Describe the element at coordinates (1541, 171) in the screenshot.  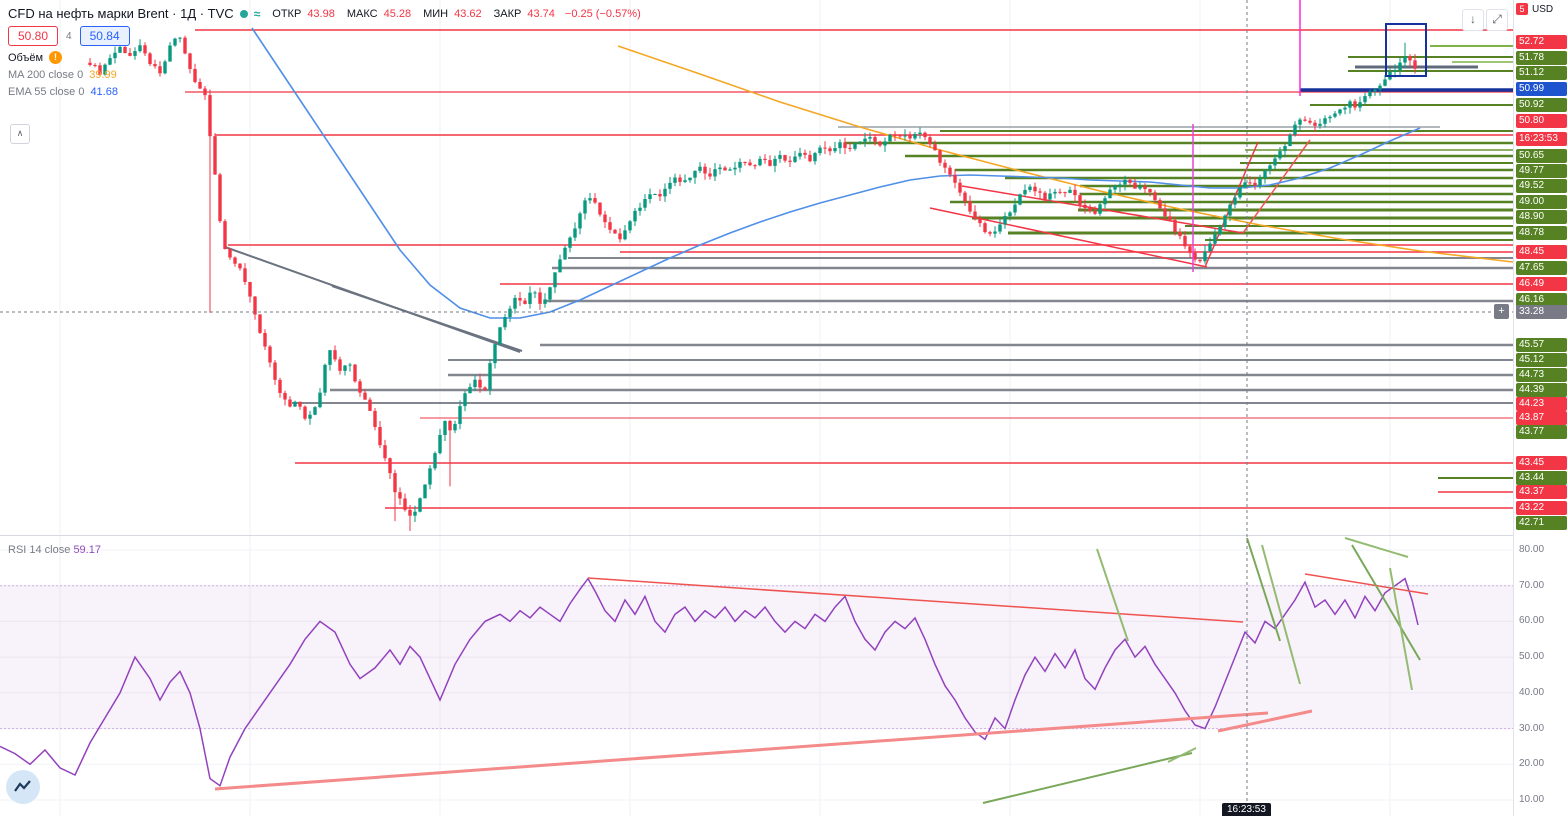
I see `price-level-label: 49.77` at that location.